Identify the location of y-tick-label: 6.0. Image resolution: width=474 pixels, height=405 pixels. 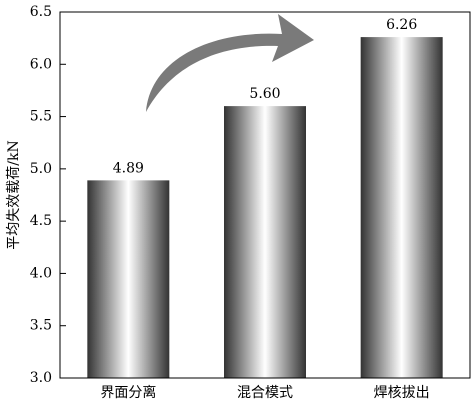
(41, 64).